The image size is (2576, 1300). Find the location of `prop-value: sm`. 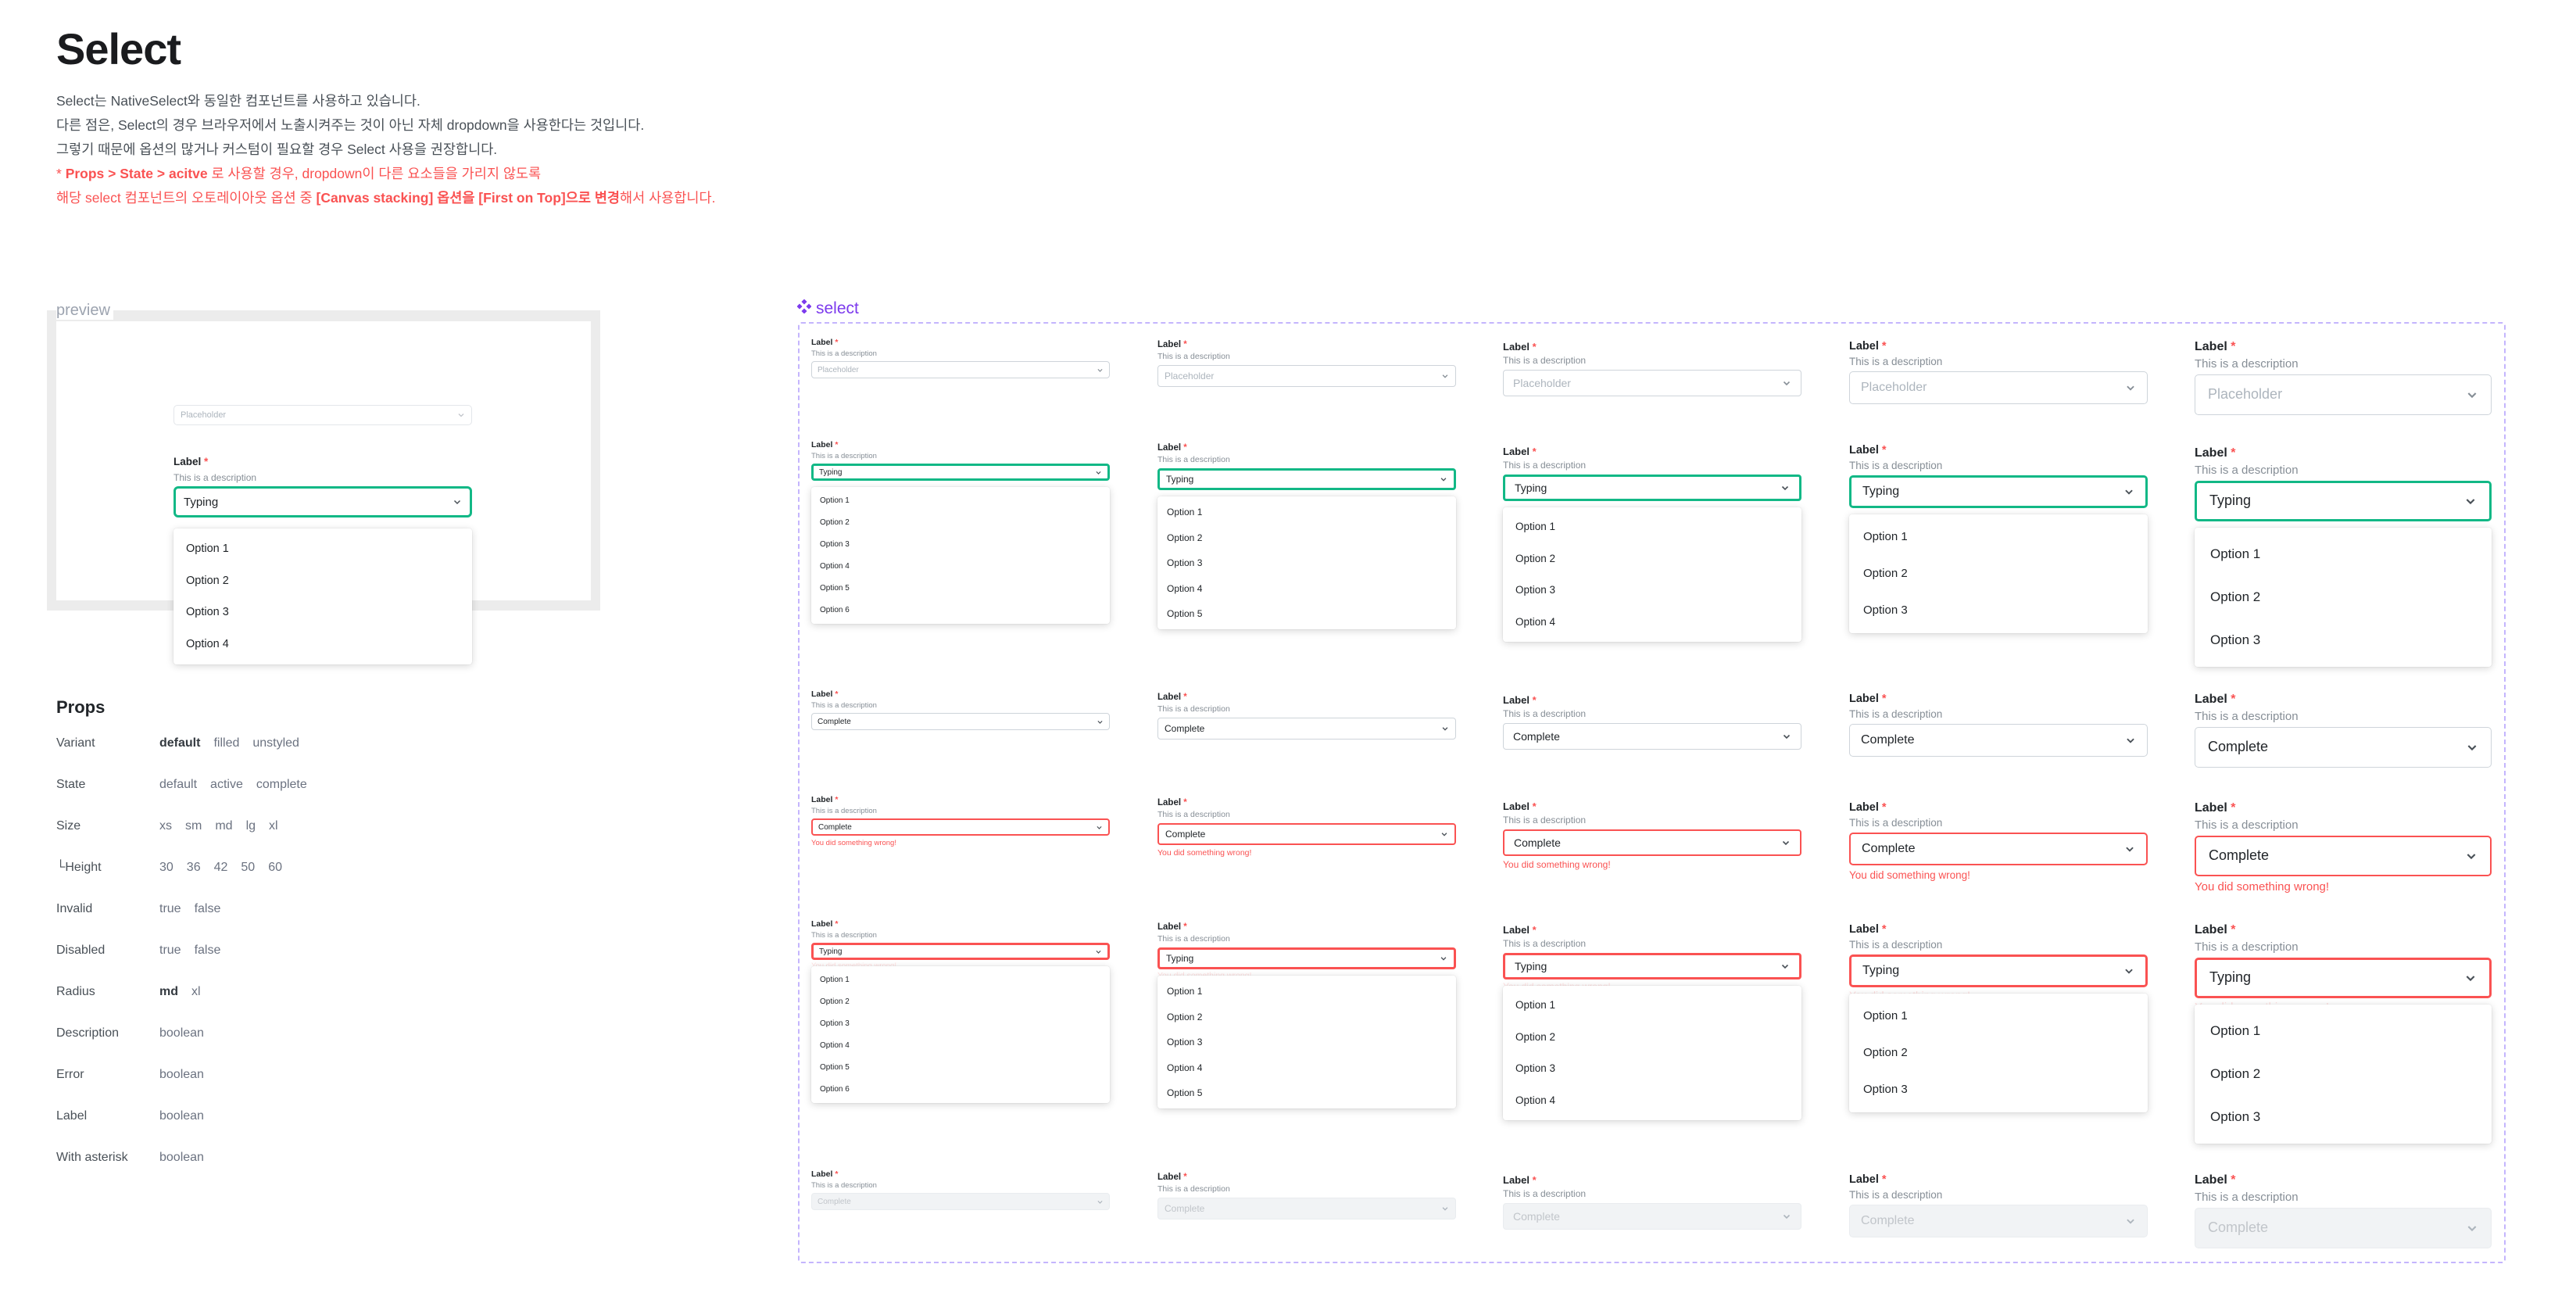

prop-value: sm is located at coordinates (193, 826).